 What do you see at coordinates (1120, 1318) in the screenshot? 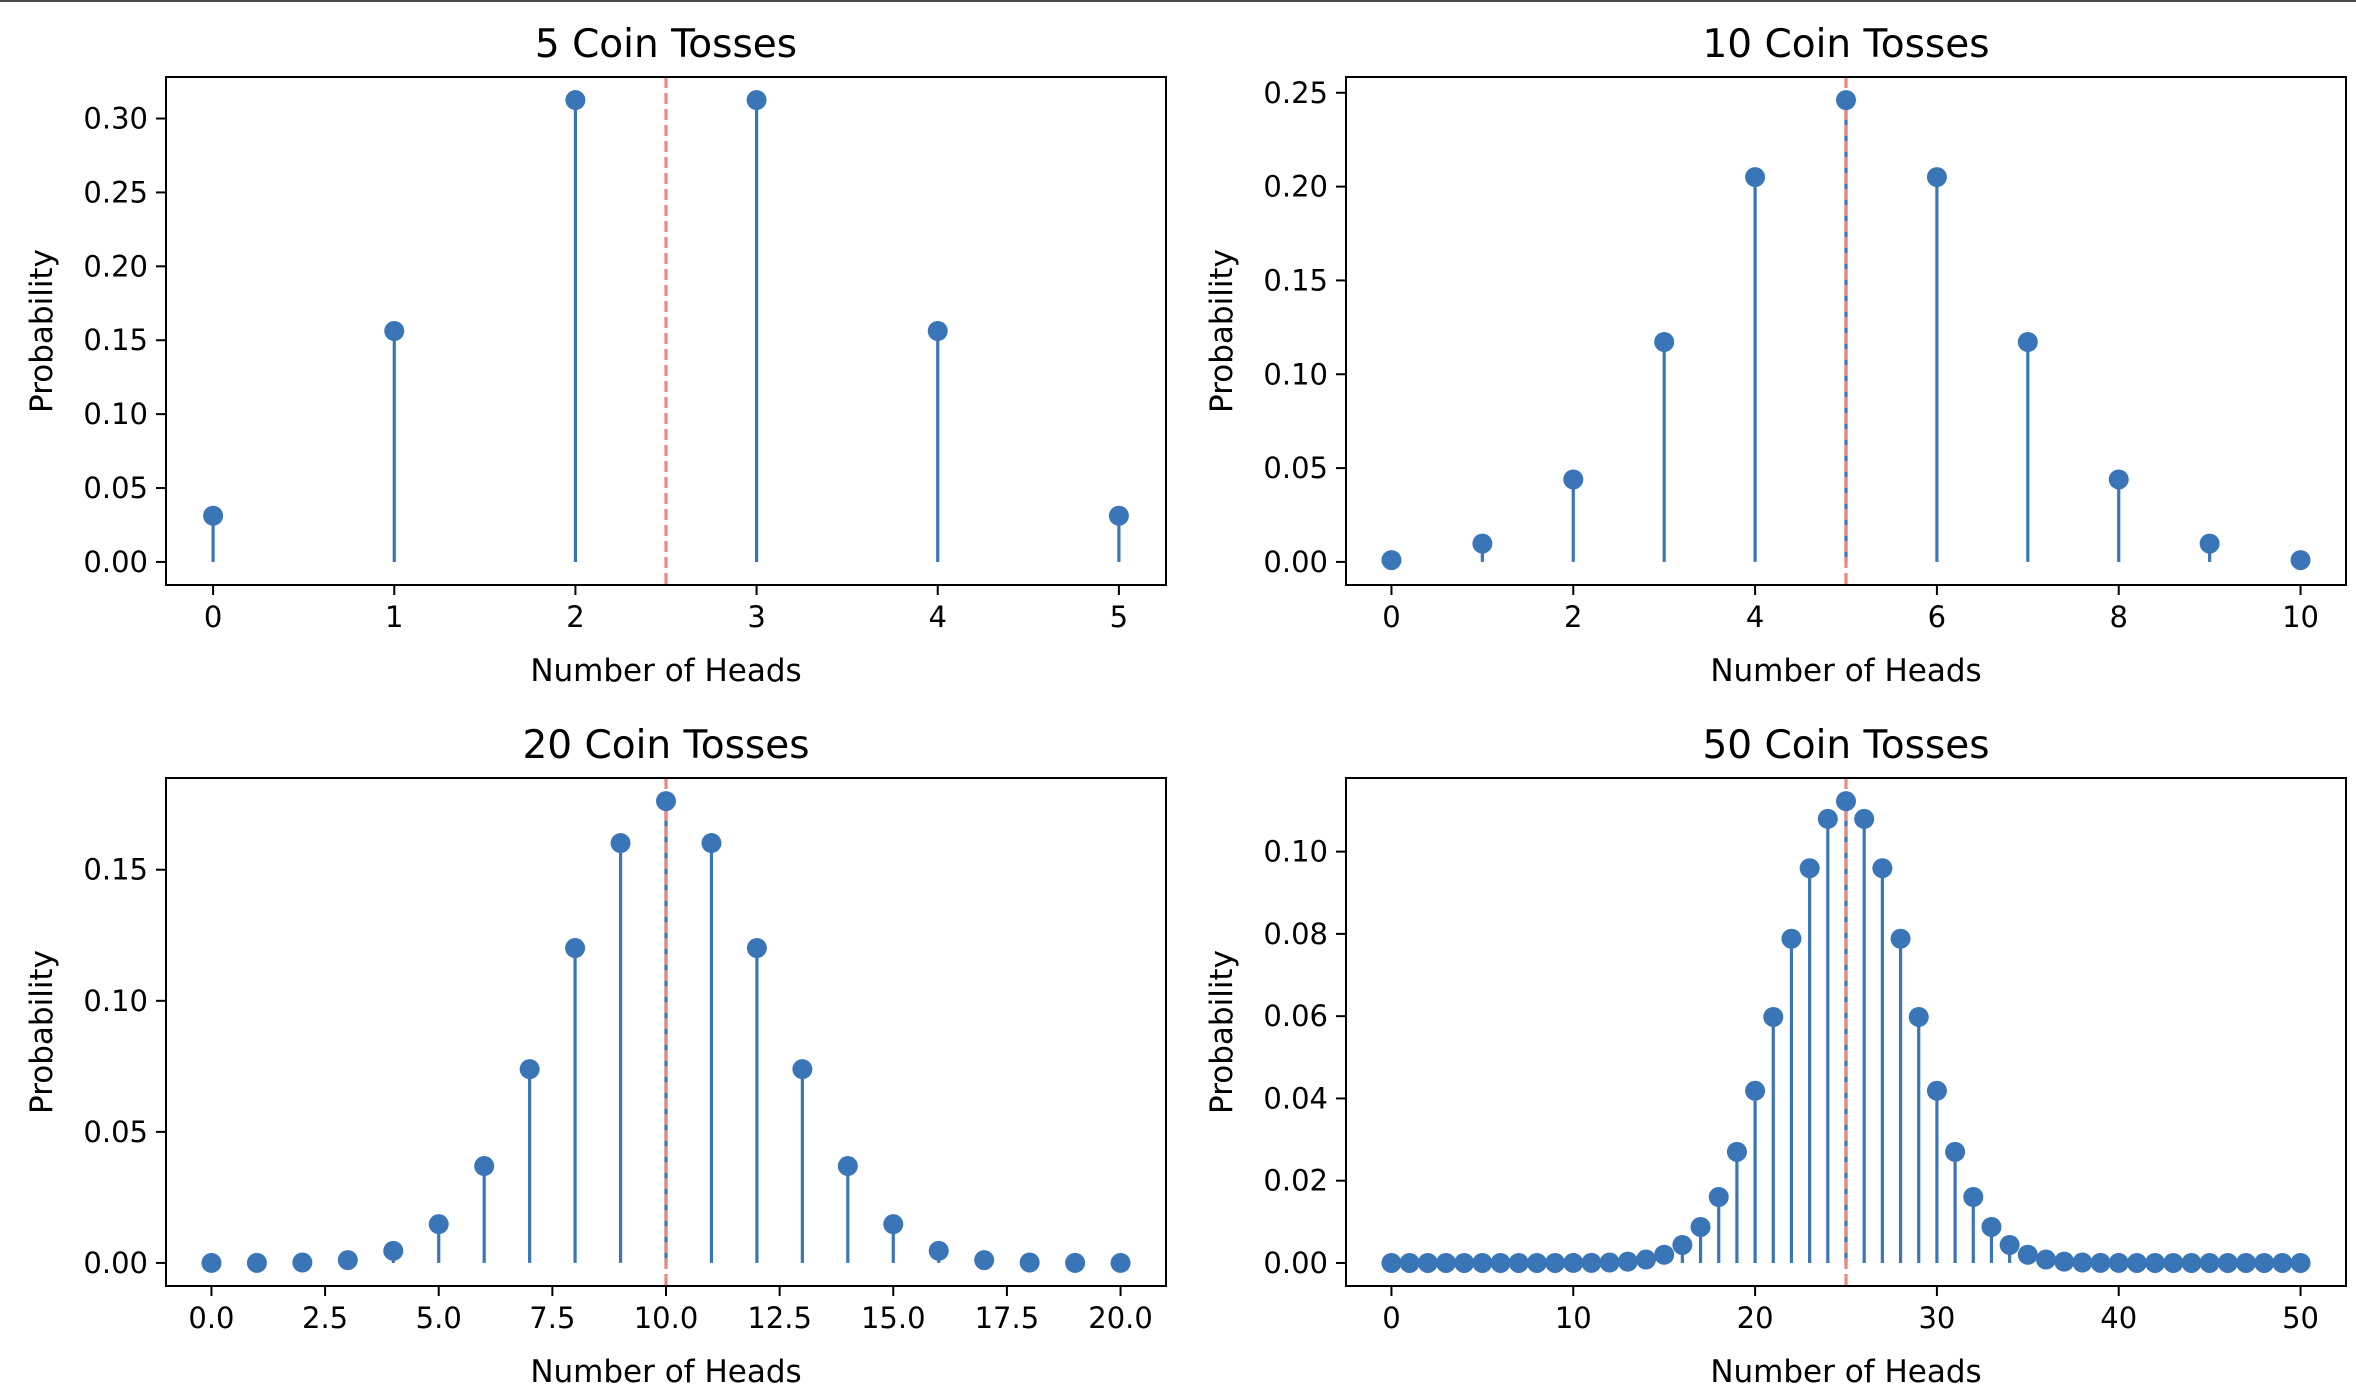
I see `x-tick-label: 20.0` at bounding box center [1120, 1318].